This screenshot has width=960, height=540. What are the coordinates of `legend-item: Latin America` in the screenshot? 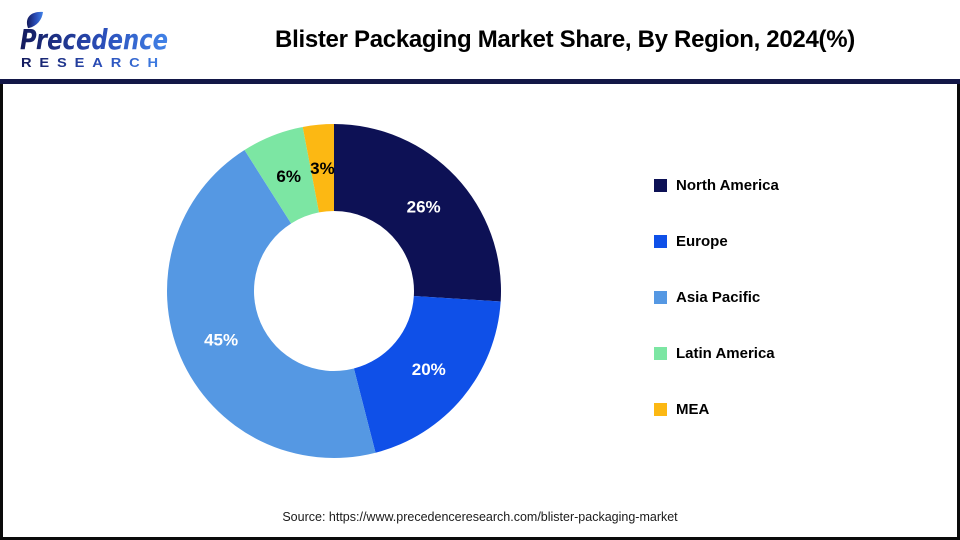 It's located at (716, 353).